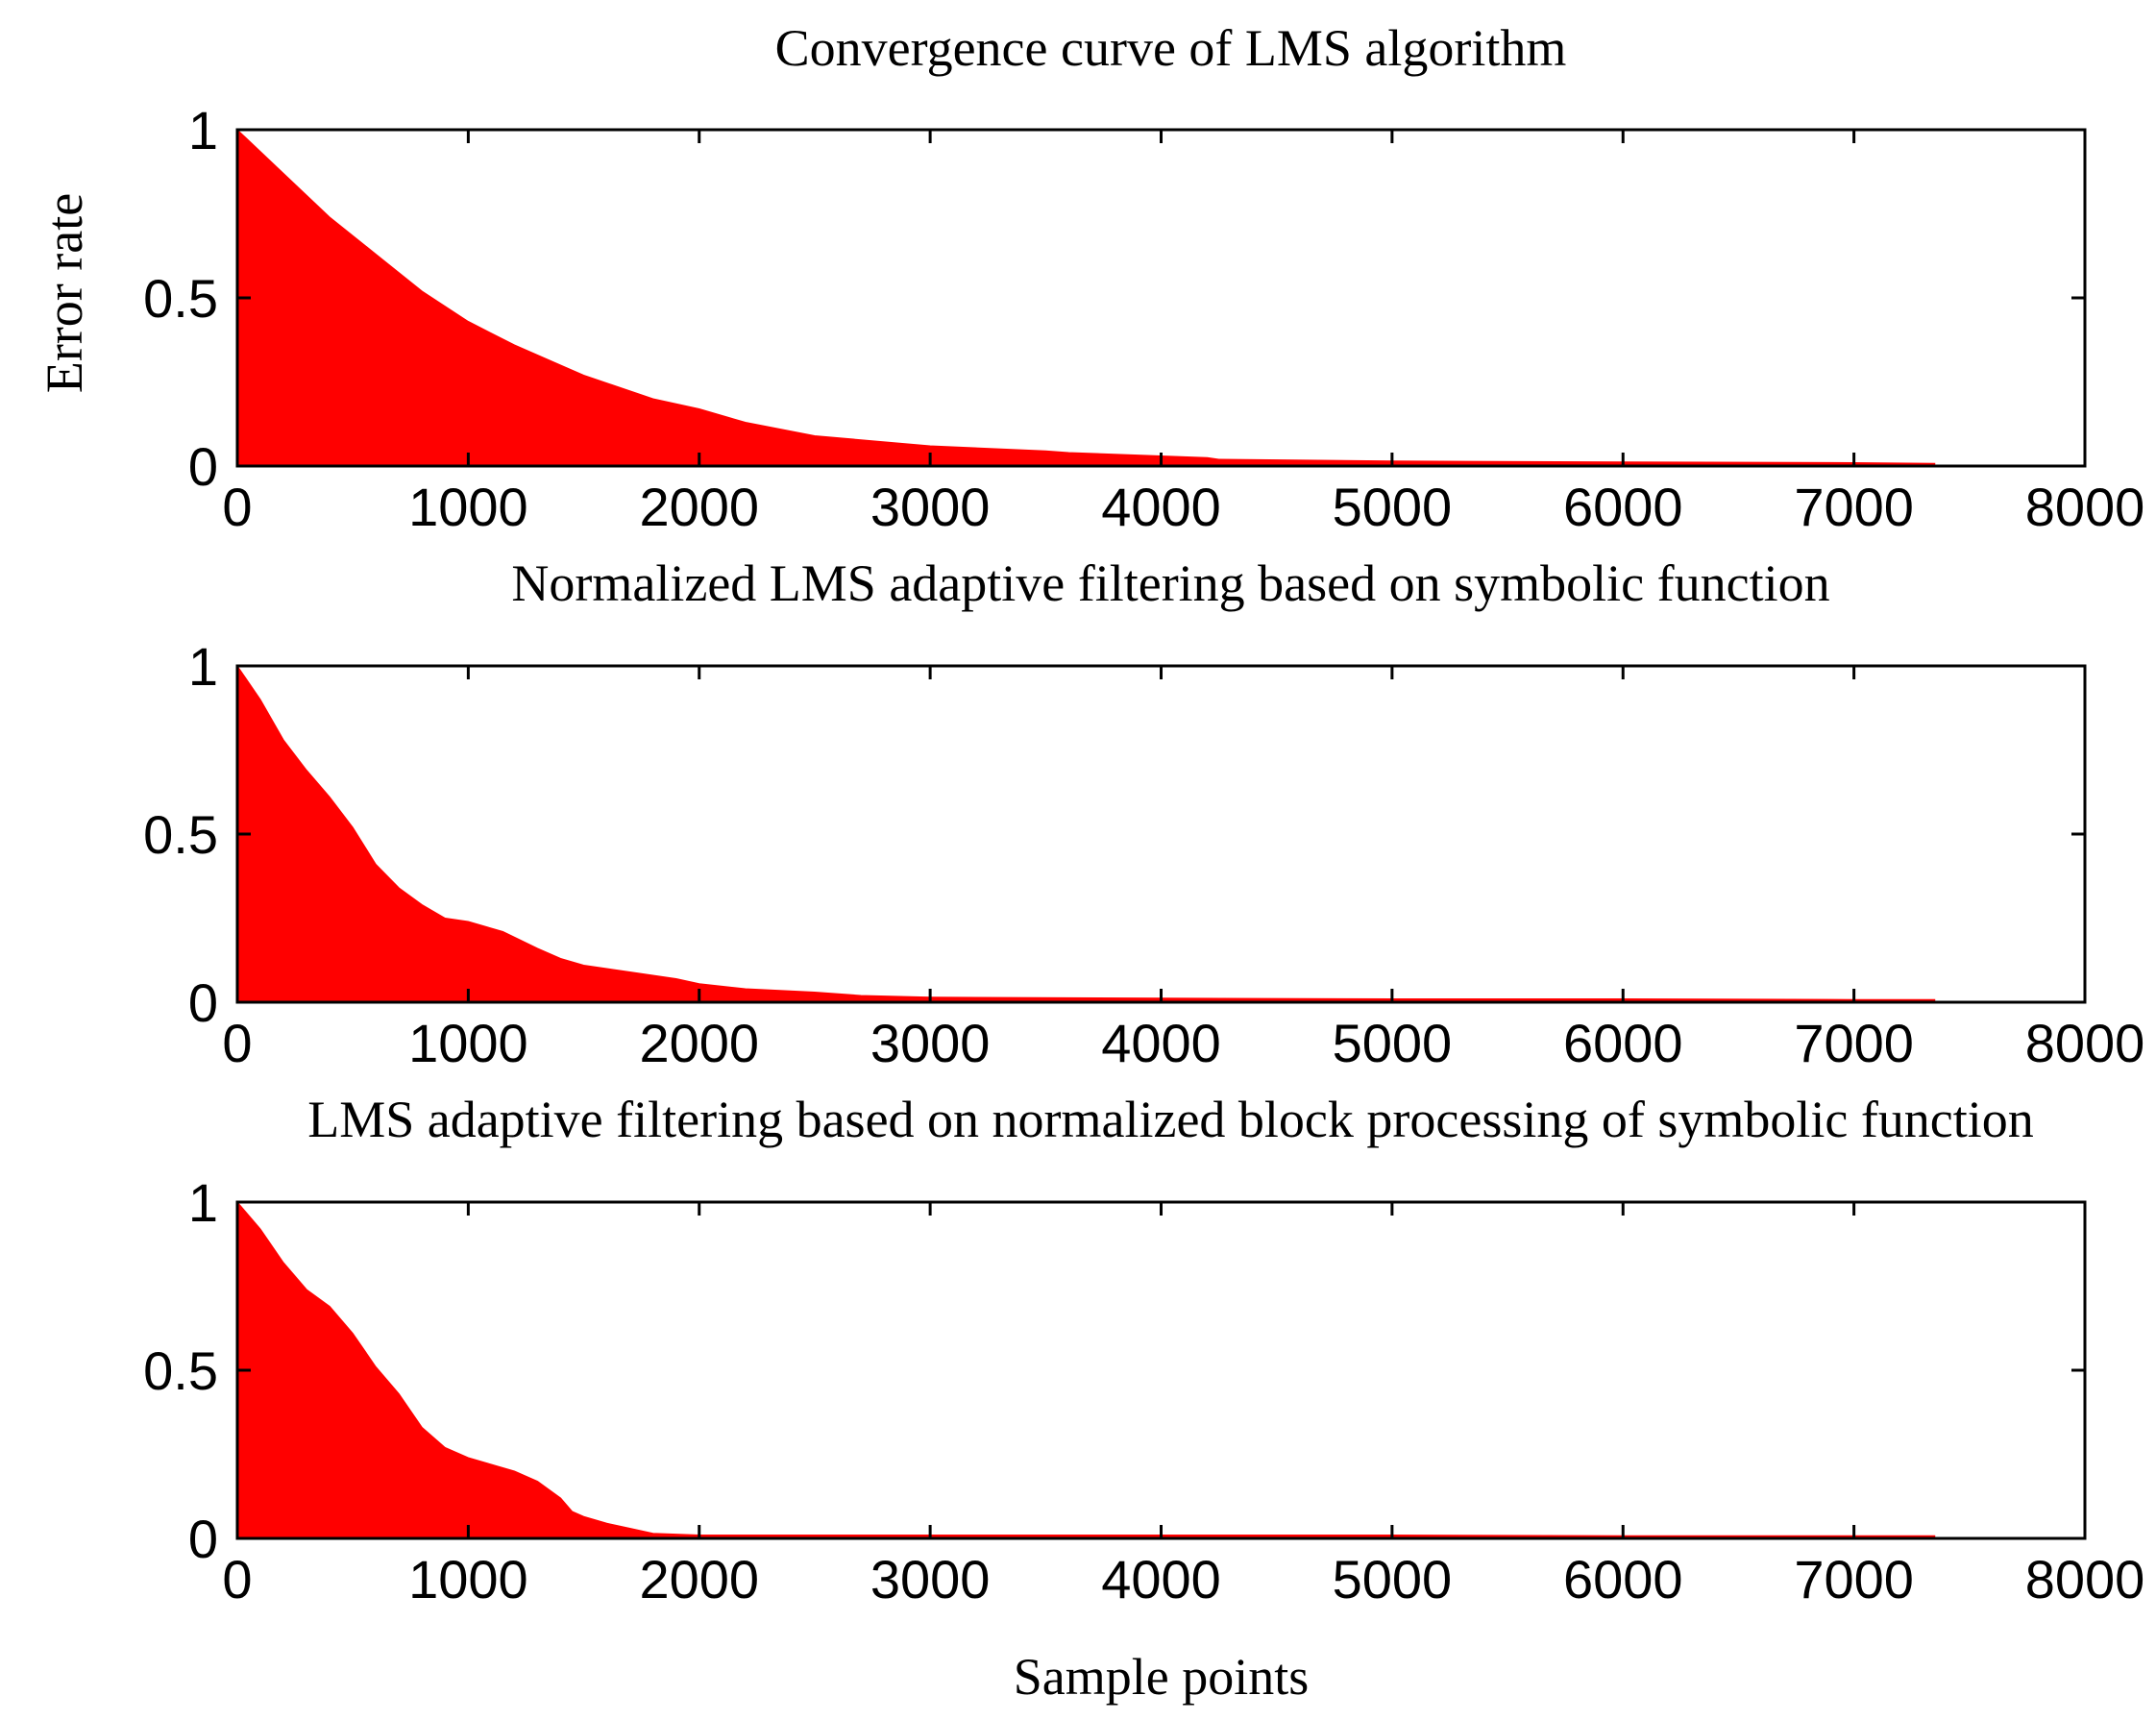  What do you see at coordinates (64, 293) in the screenshot?
I see `y-axis-label: Error rate` at bounding box center [64, 293].